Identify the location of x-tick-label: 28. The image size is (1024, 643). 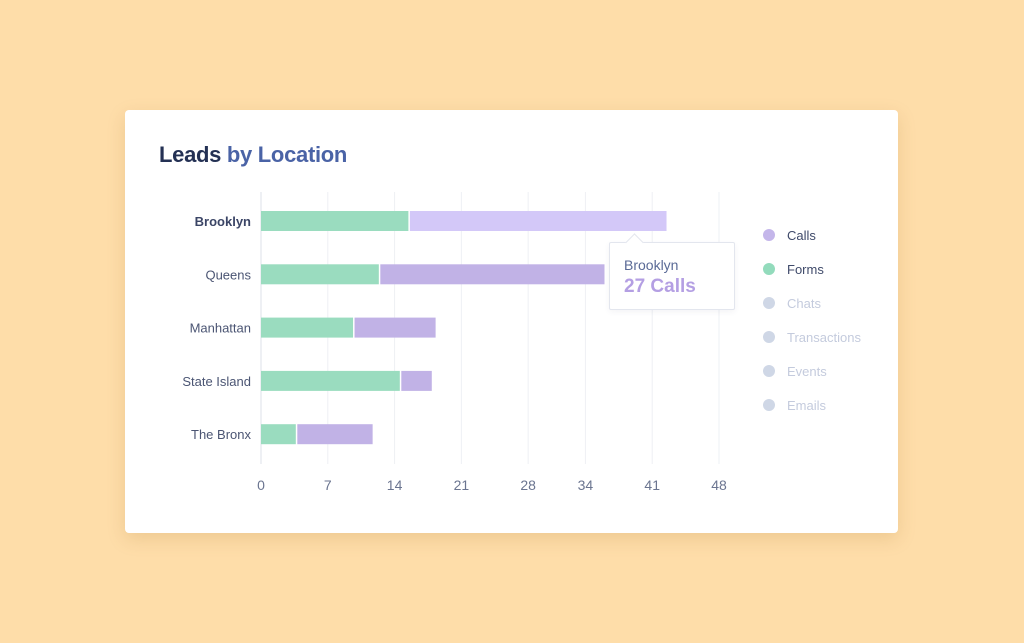
(528, 485).